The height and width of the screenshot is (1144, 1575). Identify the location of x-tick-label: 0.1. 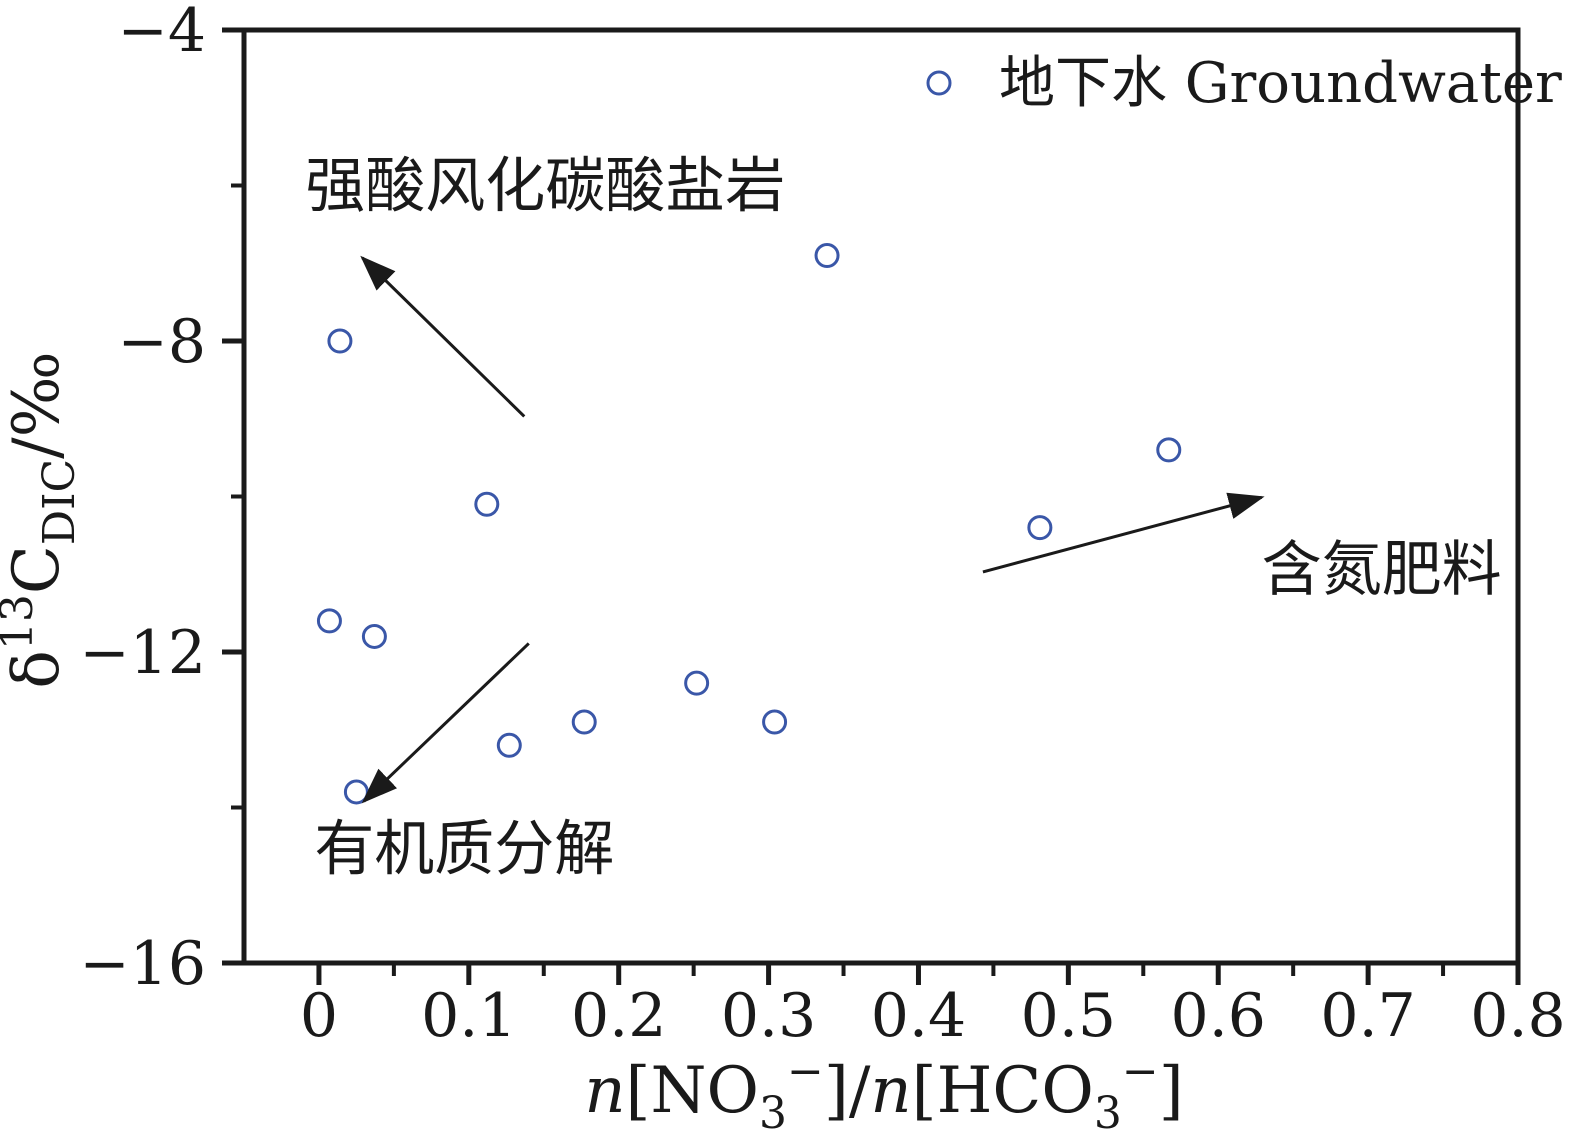
(468, 1016).